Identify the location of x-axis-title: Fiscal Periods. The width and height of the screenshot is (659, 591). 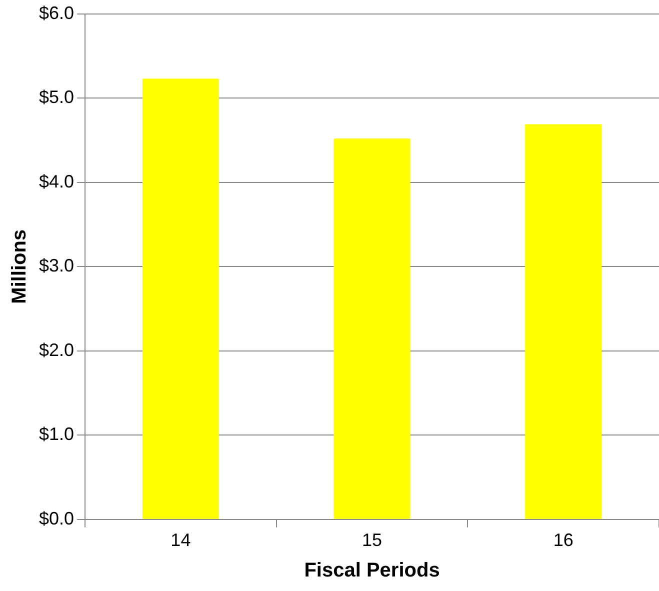
(372, 571).